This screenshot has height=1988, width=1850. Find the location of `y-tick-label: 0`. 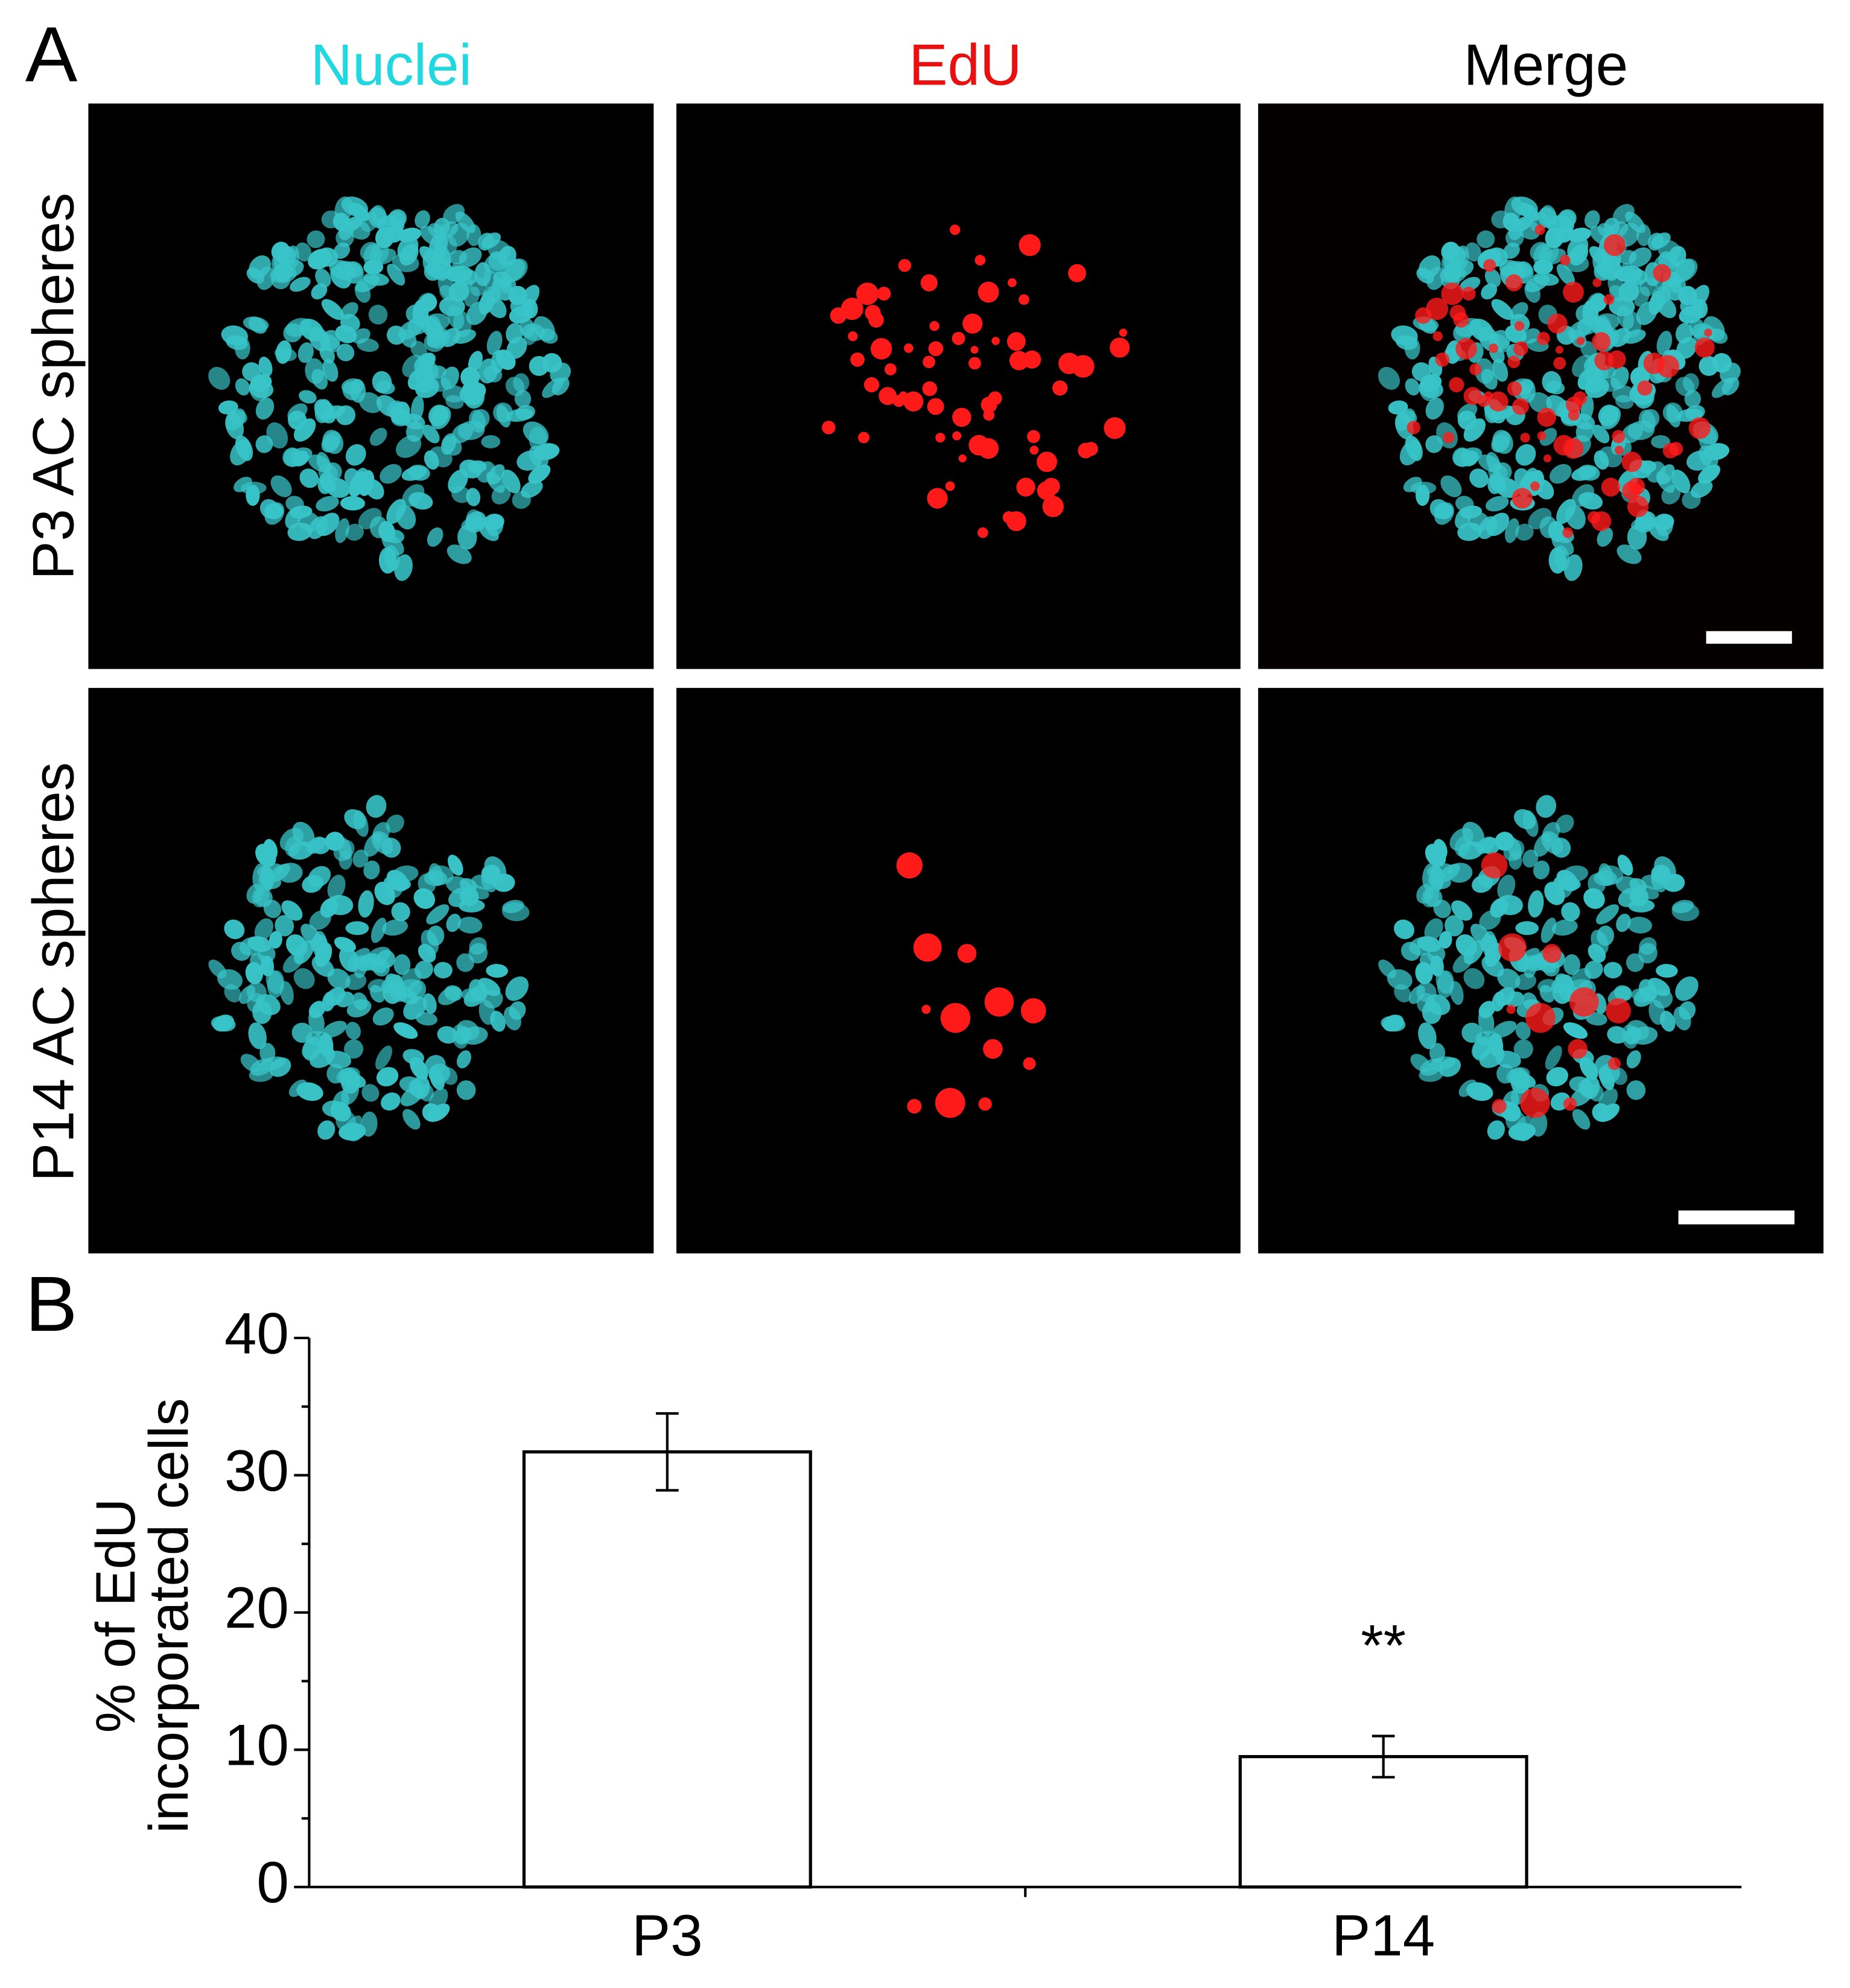

y-tick-label: 0 is located at coordinates (272, 1882).